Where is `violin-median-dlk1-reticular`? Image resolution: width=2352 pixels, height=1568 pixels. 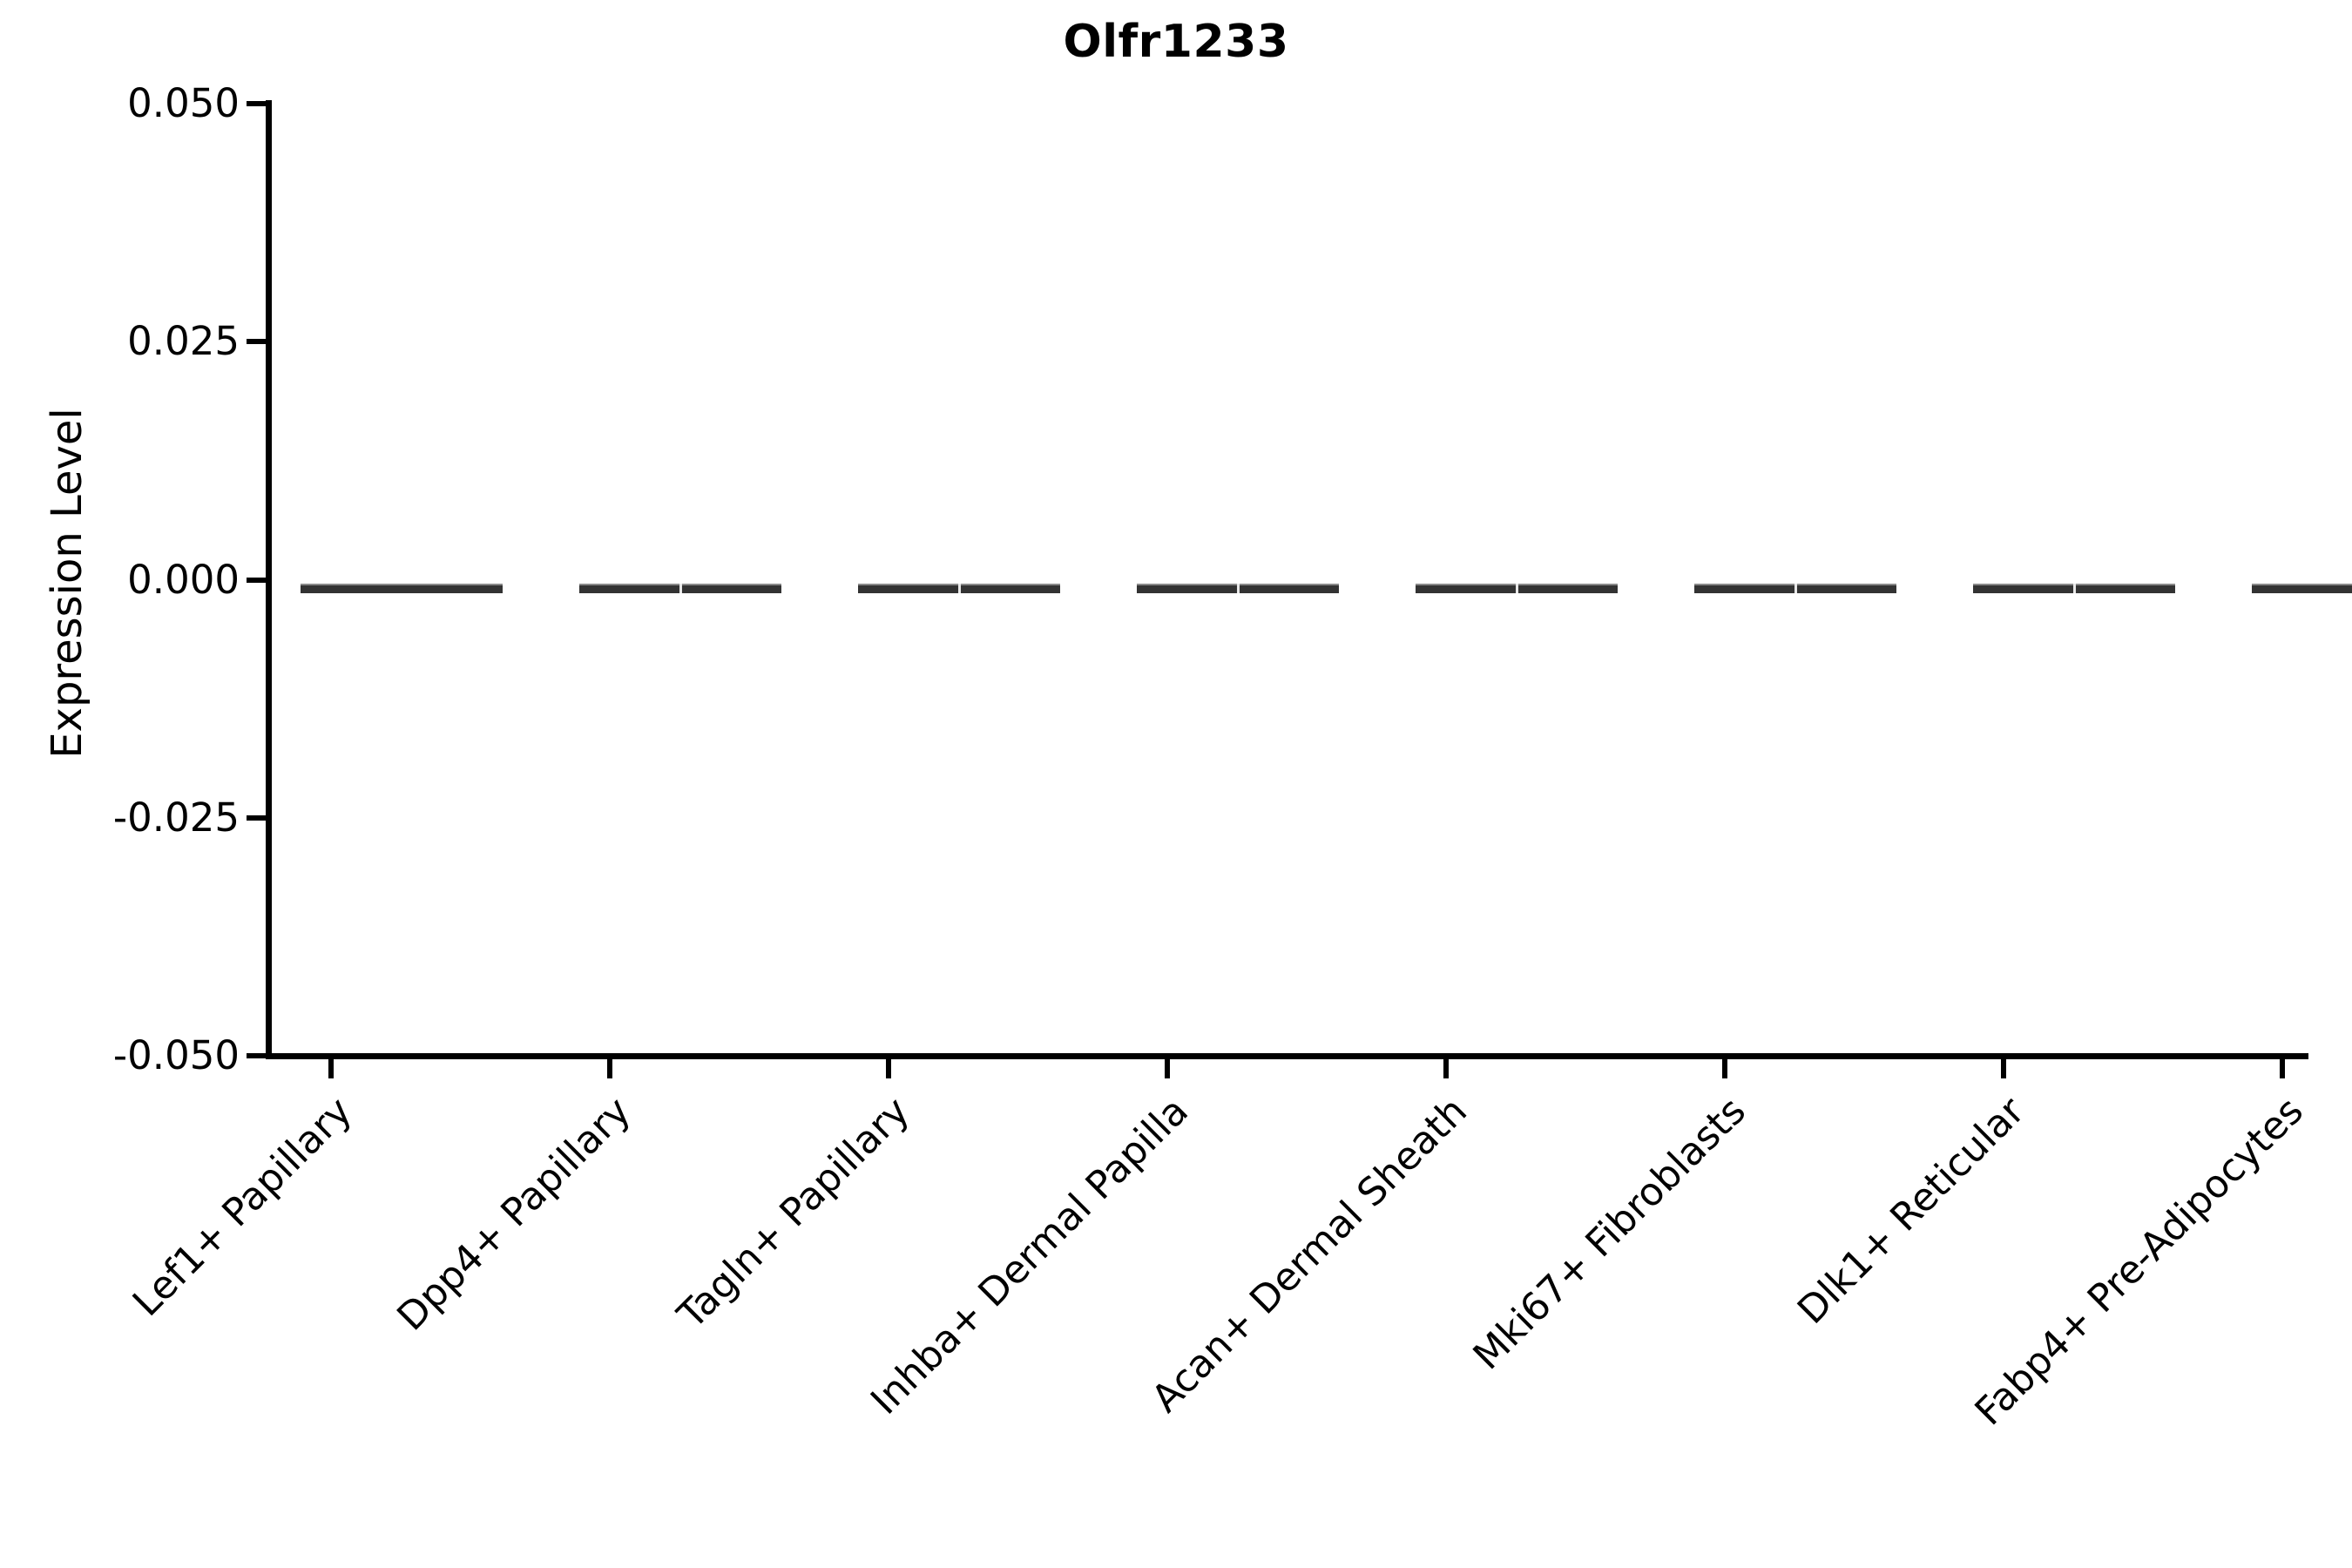
violin-median-dlk1-reticular is located at coordinates (2074, 588).